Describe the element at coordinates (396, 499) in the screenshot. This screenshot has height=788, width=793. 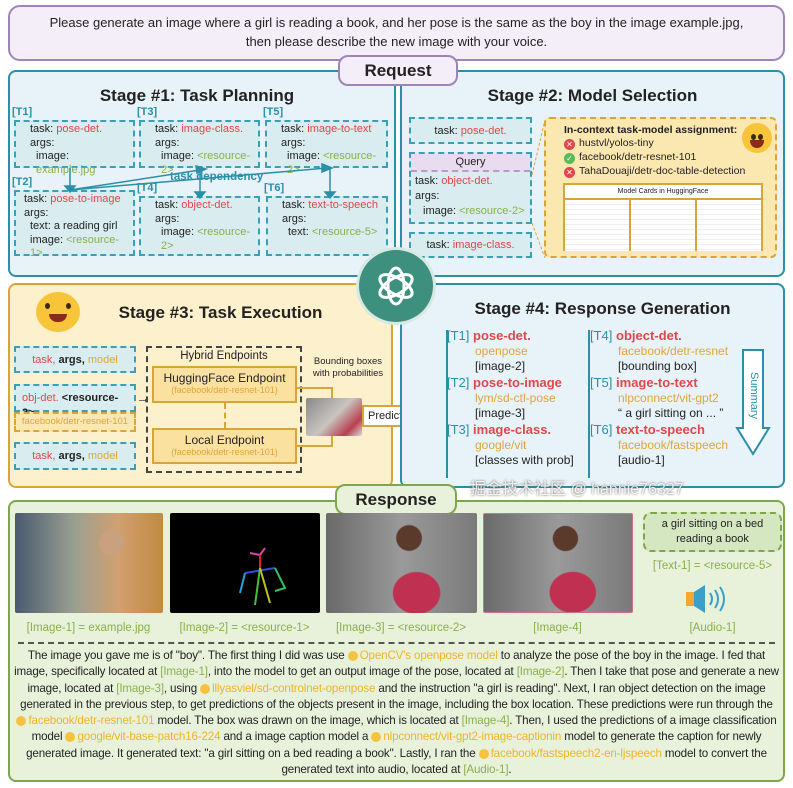
I see `response-tab: Response` at that location.